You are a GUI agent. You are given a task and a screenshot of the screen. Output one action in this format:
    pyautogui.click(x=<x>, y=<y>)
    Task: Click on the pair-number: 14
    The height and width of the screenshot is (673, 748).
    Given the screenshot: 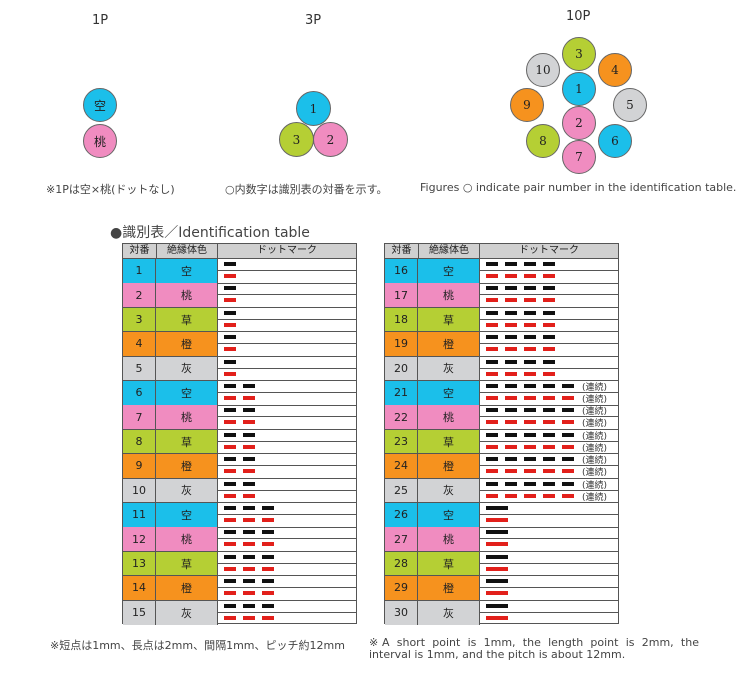 What is the action you would take?
    pyautogui.click(x=139, y=588)
    